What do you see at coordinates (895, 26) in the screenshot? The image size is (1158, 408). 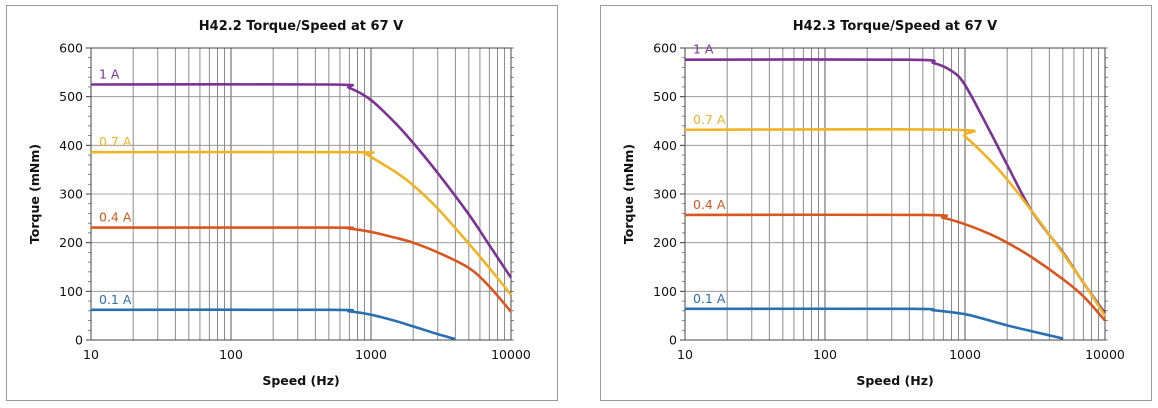 I see `chart-title: H42.3 Torque/Speed at 67 V` at bounding box center [895, 26].